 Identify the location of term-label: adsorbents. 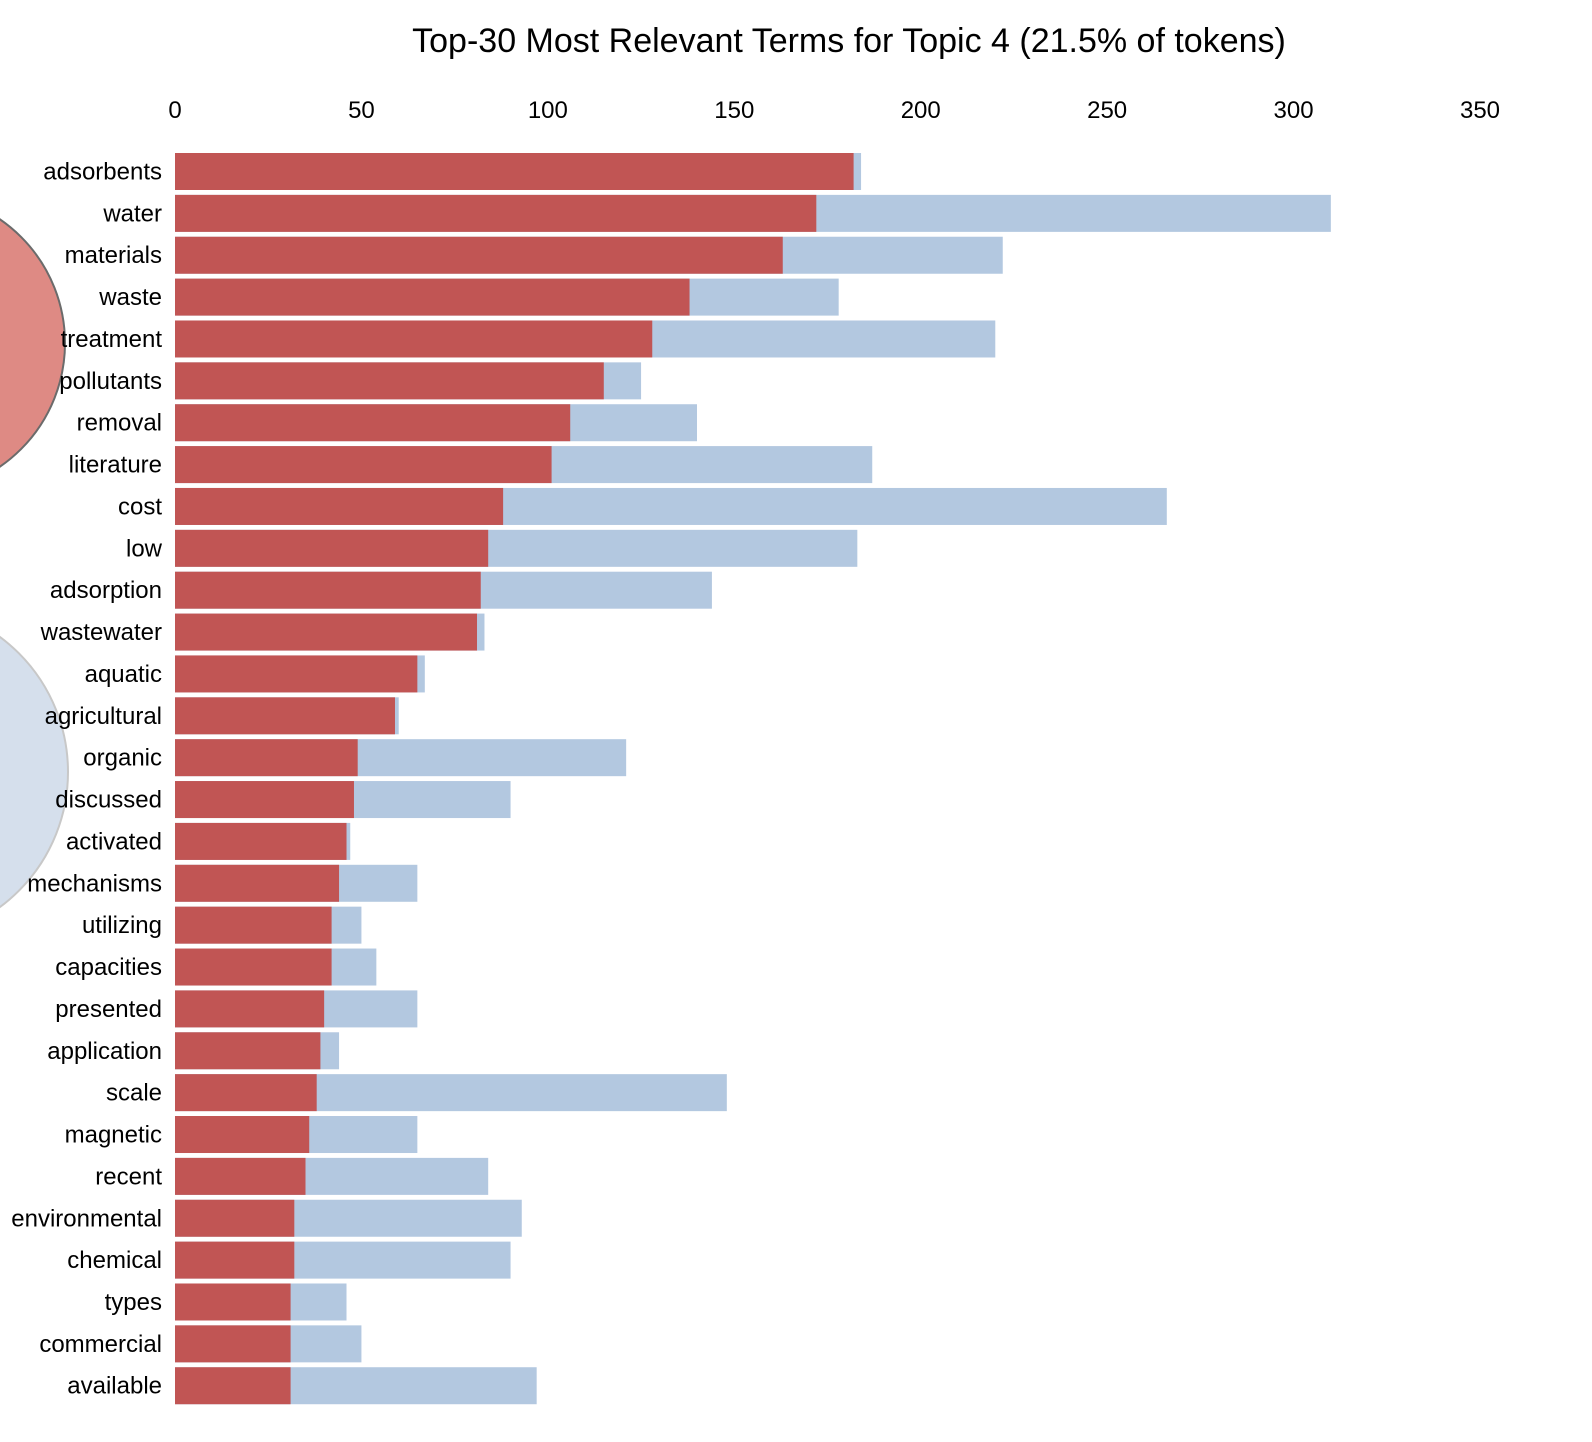
(102, 172).